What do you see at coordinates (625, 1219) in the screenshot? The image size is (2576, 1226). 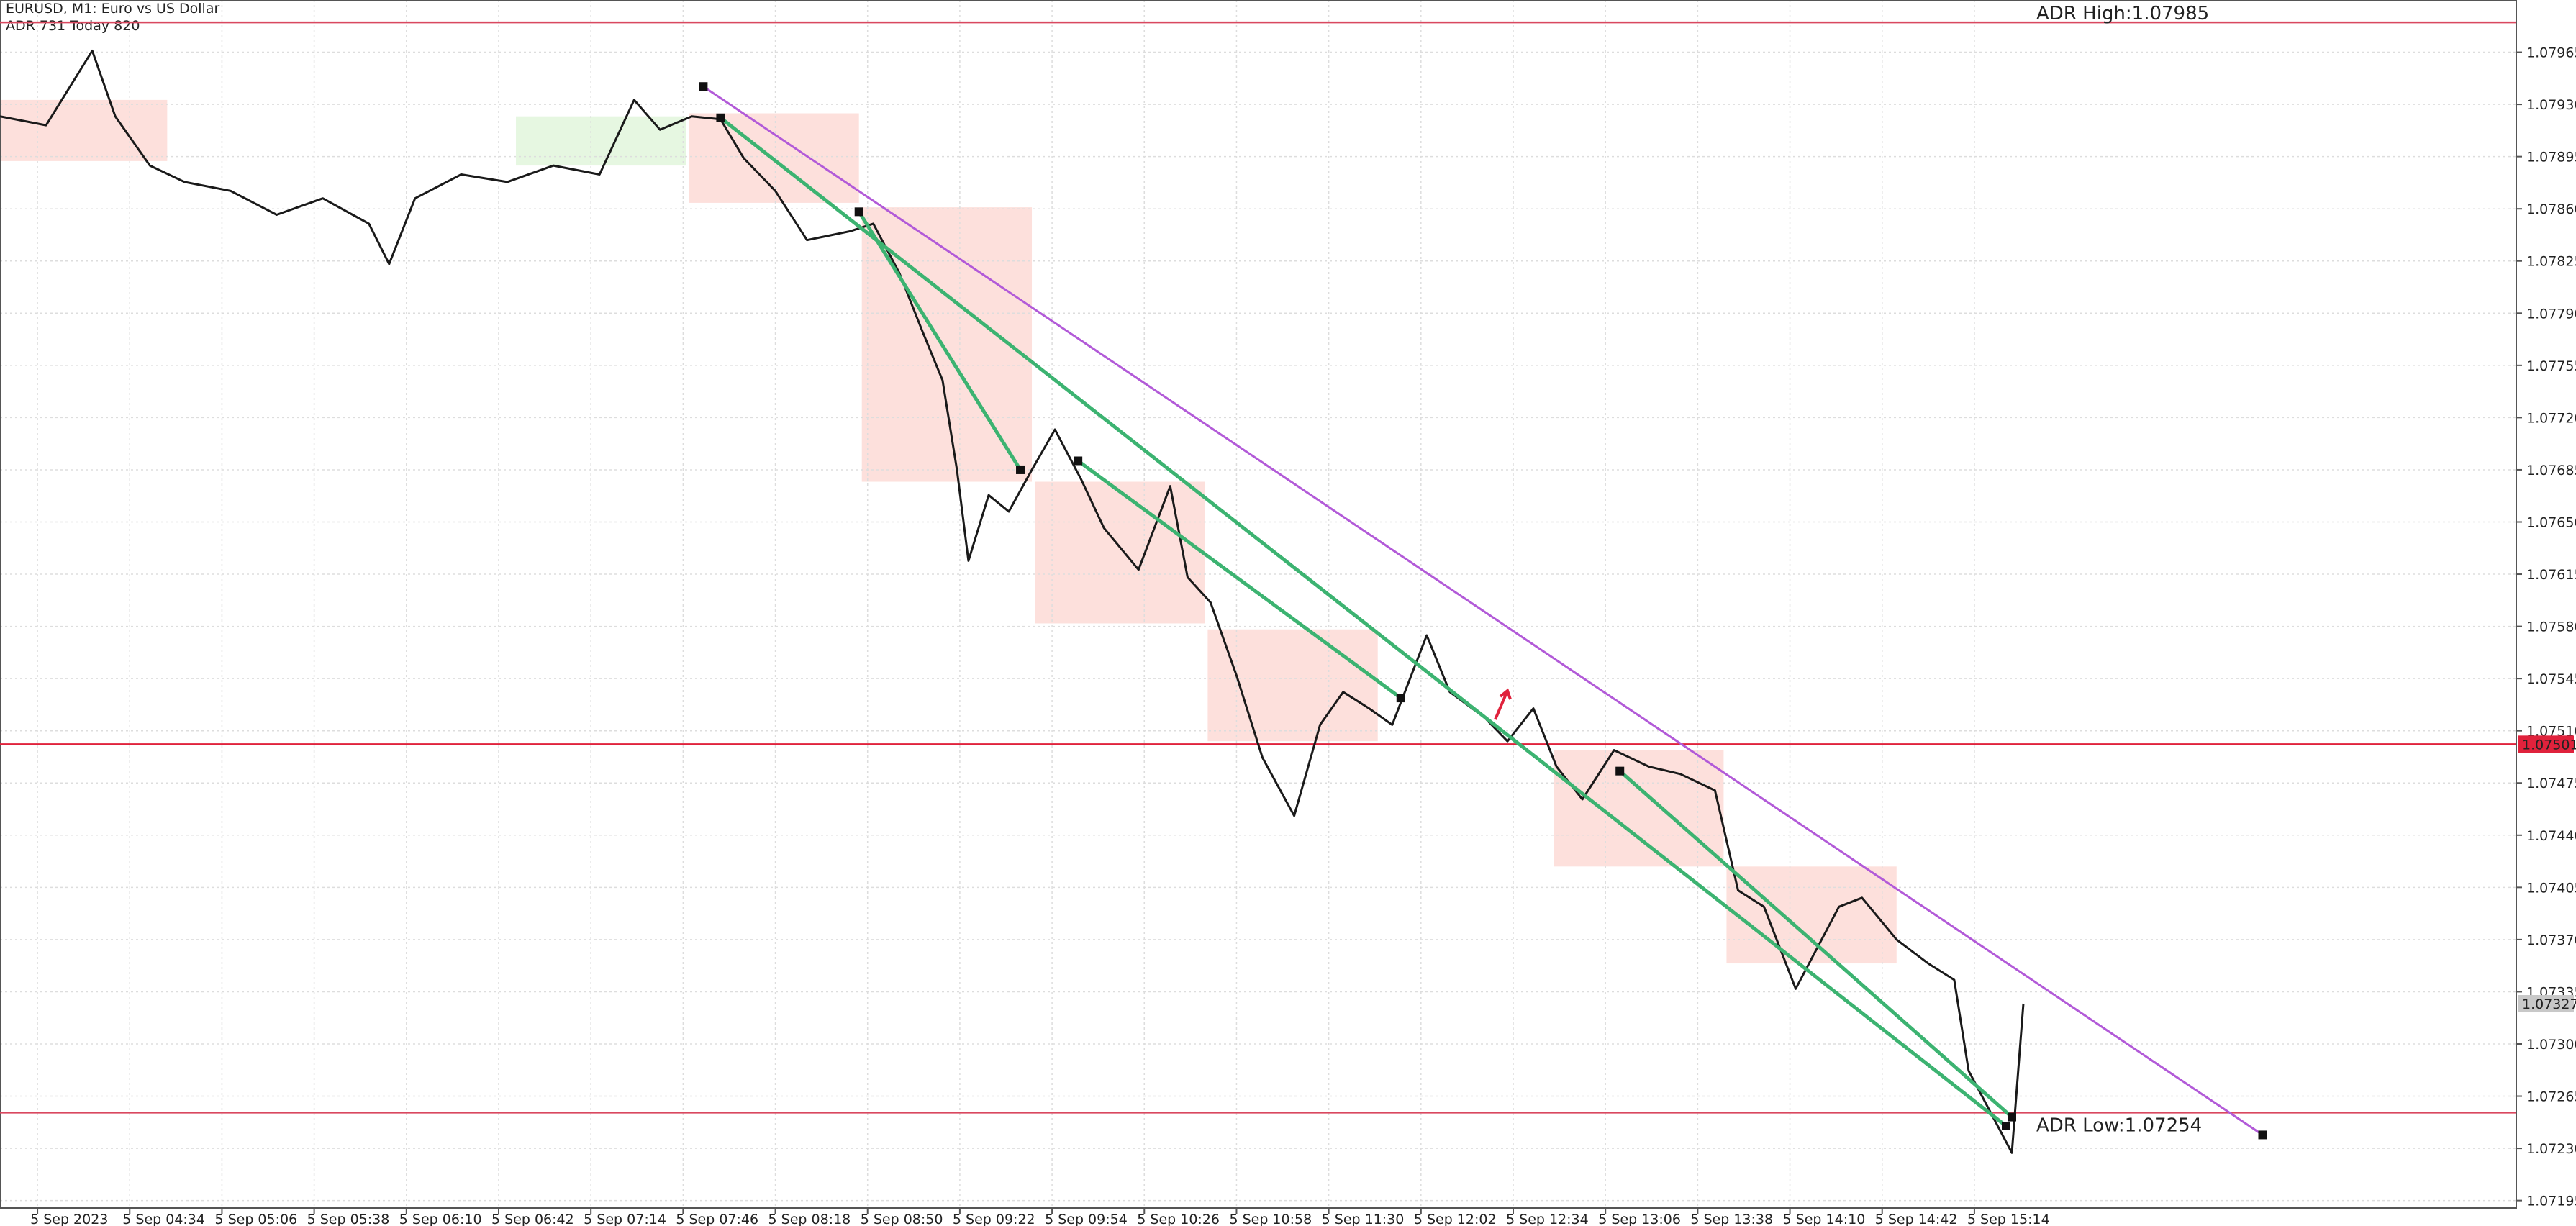 I see `x-tick-label: 5 Sep 07:14` at bounding box center [625, 1219].